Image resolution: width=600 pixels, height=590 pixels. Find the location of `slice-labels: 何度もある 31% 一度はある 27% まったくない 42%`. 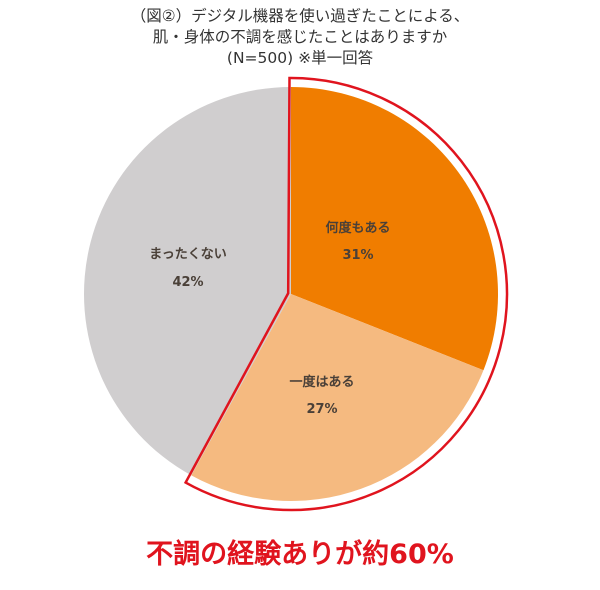

slice-labels: 何度もある 31% 一度はある 27% まったくない 42% is located at coordinates (269, 318).